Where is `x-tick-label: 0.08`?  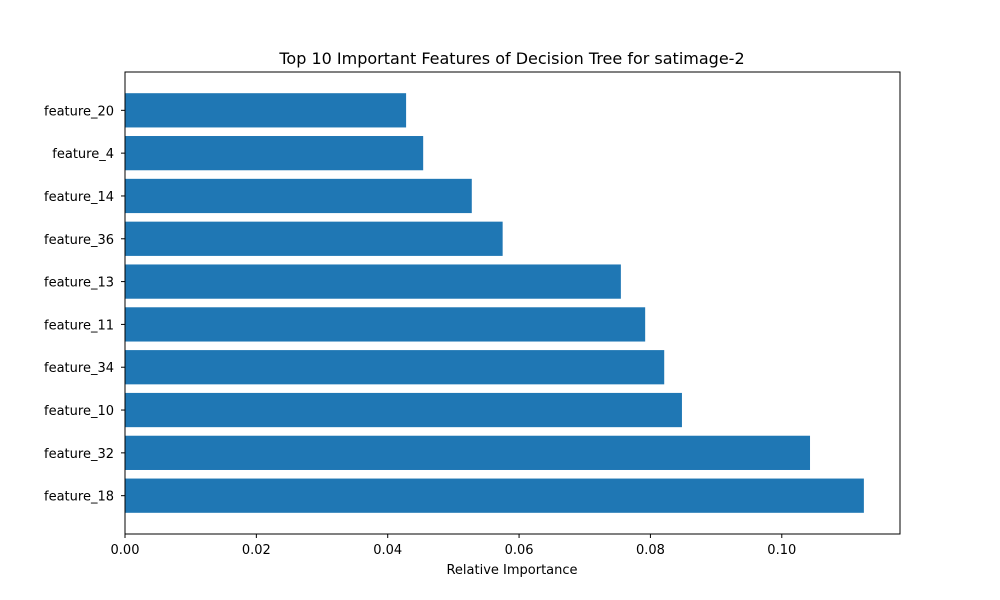 x-tick-label: 0.08 is located at coordinates (650, 550).